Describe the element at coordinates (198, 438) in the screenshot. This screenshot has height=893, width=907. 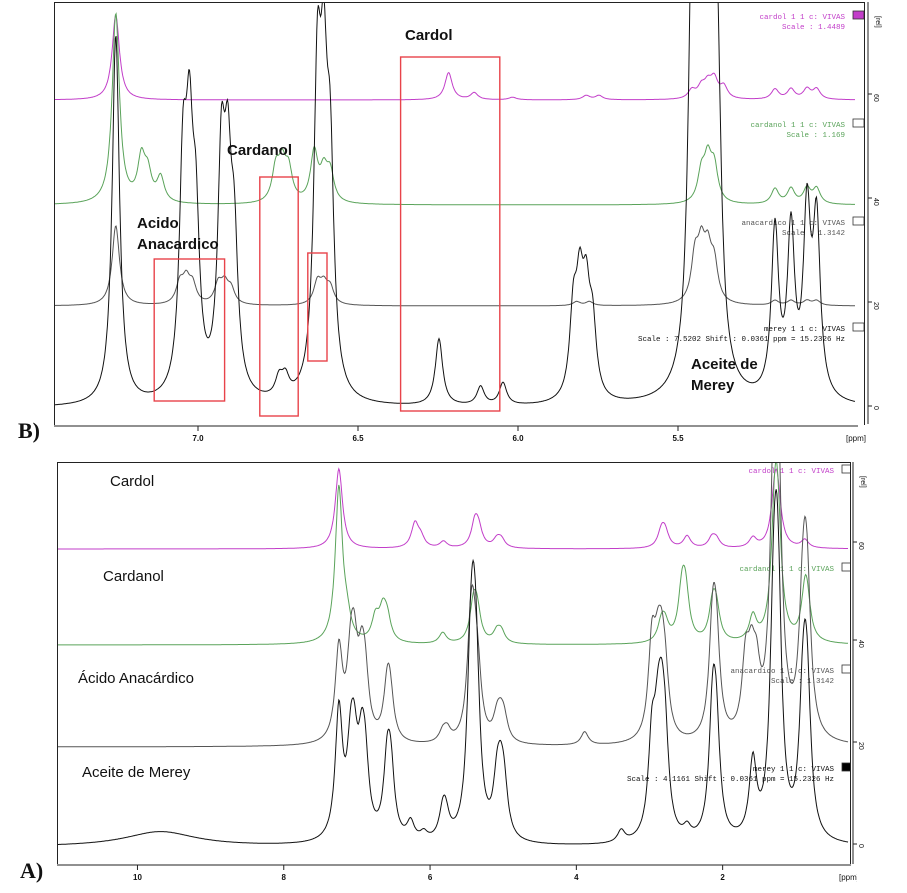
I see `x-tick-label: 7.0` at that location.